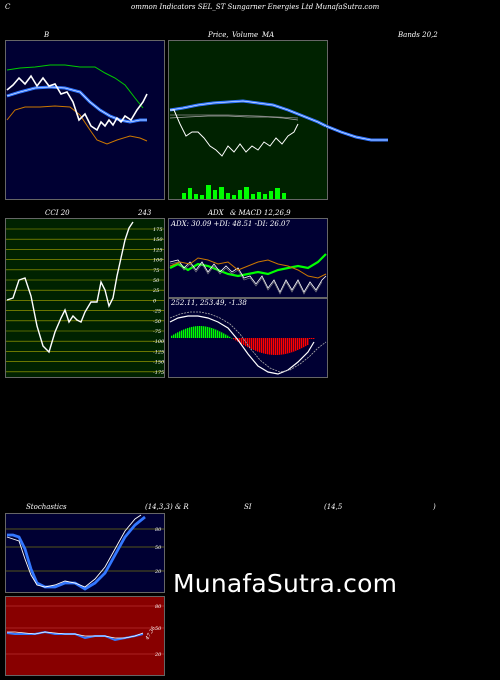  What do you see at coordinates (156, 271) in the screenshot?
I see `cci-tick-label: 75` at bounding box center [156, 271].